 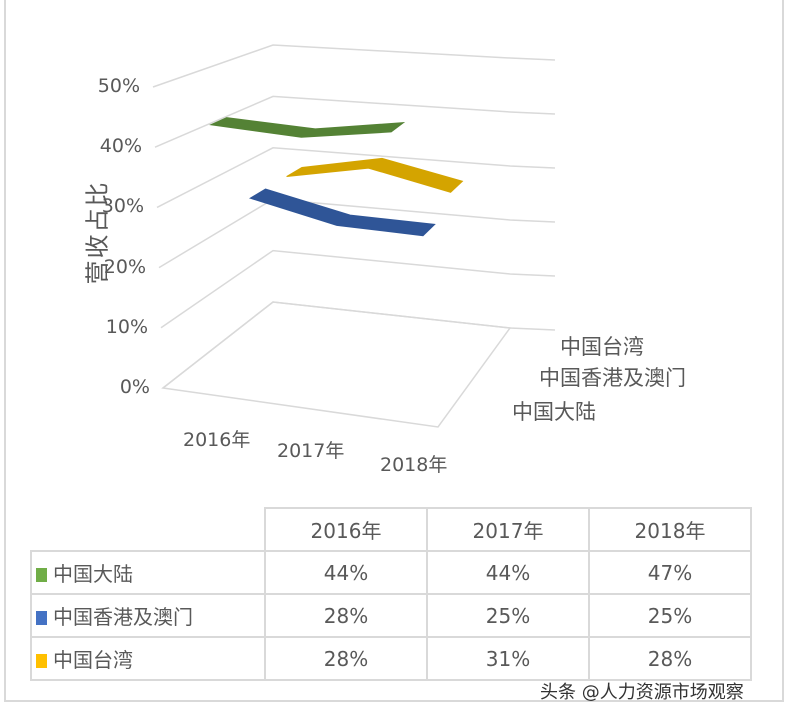 I want to click on x-tick-label: 2018年, so click(x=414, y=465).